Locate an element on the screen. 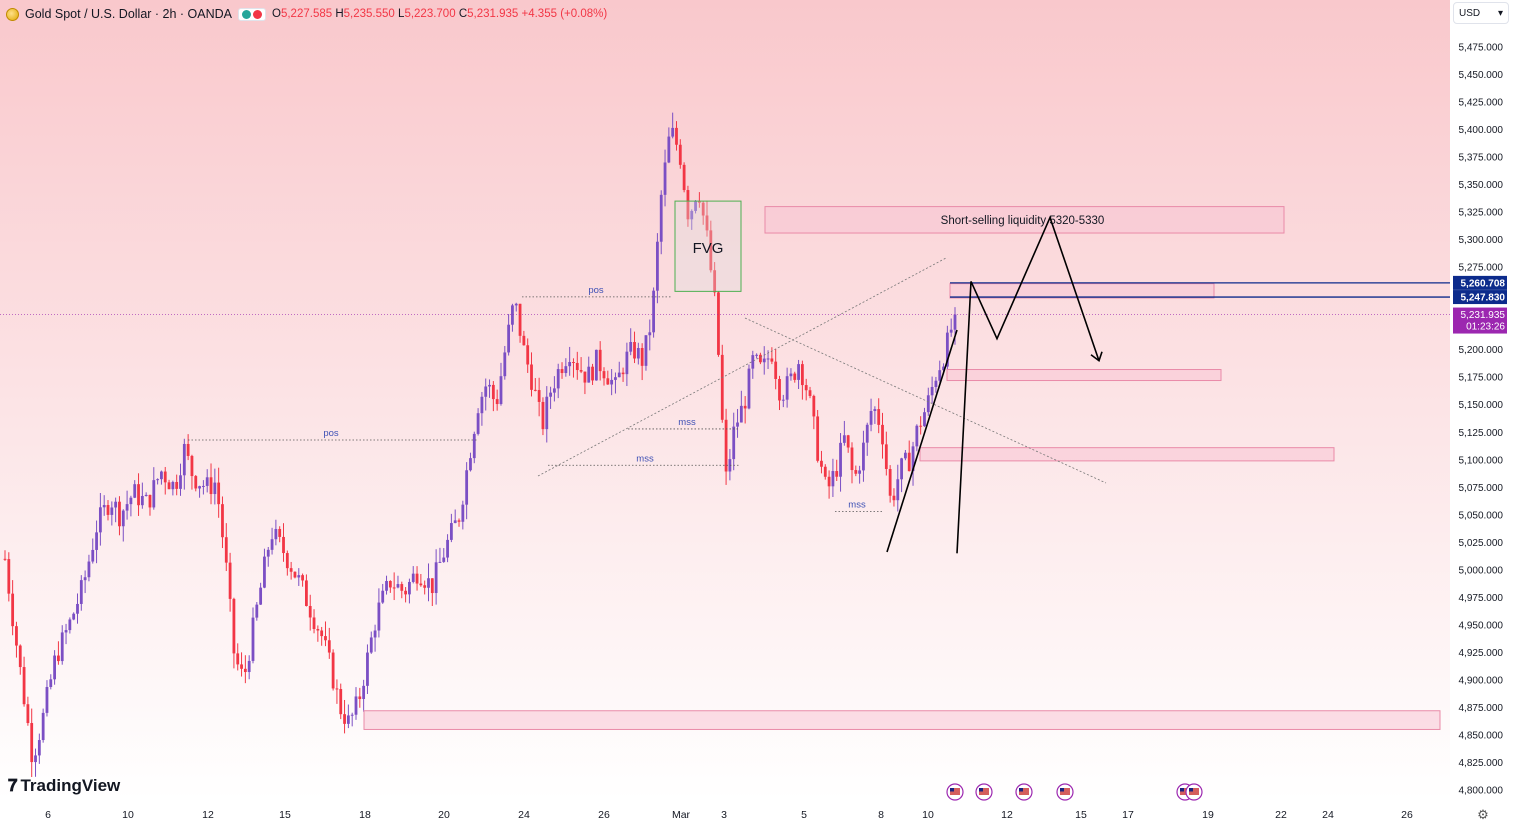 The height and width of the screenshot is (828, 1514). close-label: C is located at coordinates (463, 14).